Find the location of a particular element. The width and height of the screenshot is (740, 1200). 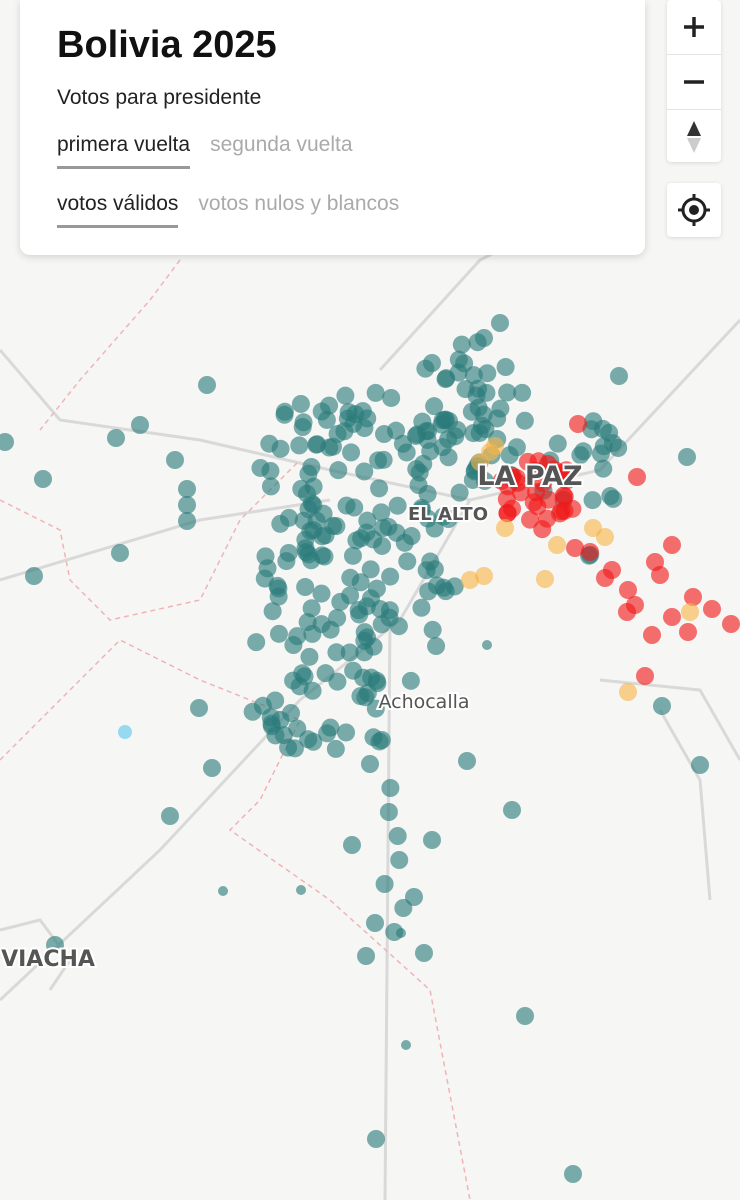

locate-control is located at coordinates (694, 210).